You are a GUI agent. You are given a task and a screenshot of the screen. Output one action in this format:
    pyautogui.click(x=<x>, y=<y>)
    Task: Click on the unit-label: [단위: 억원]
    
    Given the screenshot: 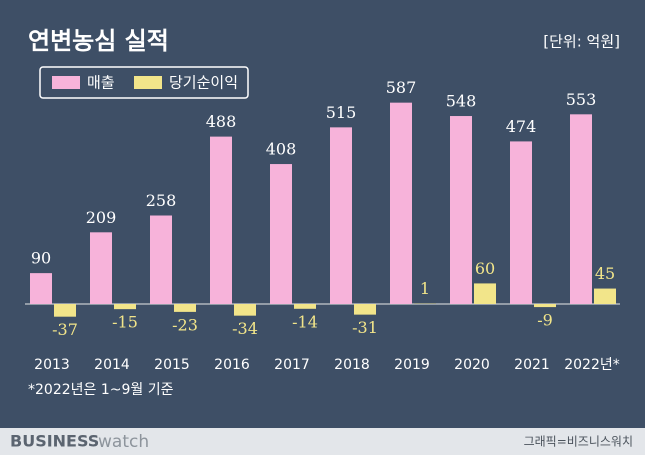 What is the action you would take?
    pyautogui.click(x=581, y=42)
    